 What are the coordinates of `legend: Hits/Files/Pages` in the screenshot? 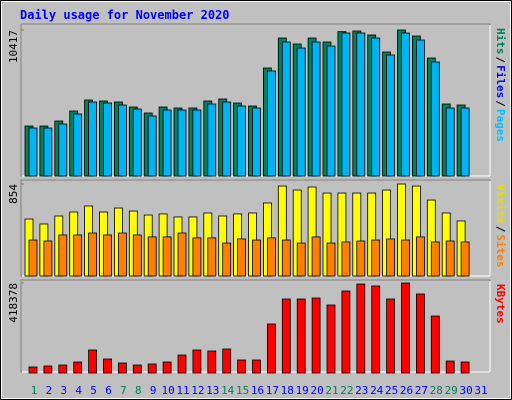 It's located at (500, 85).